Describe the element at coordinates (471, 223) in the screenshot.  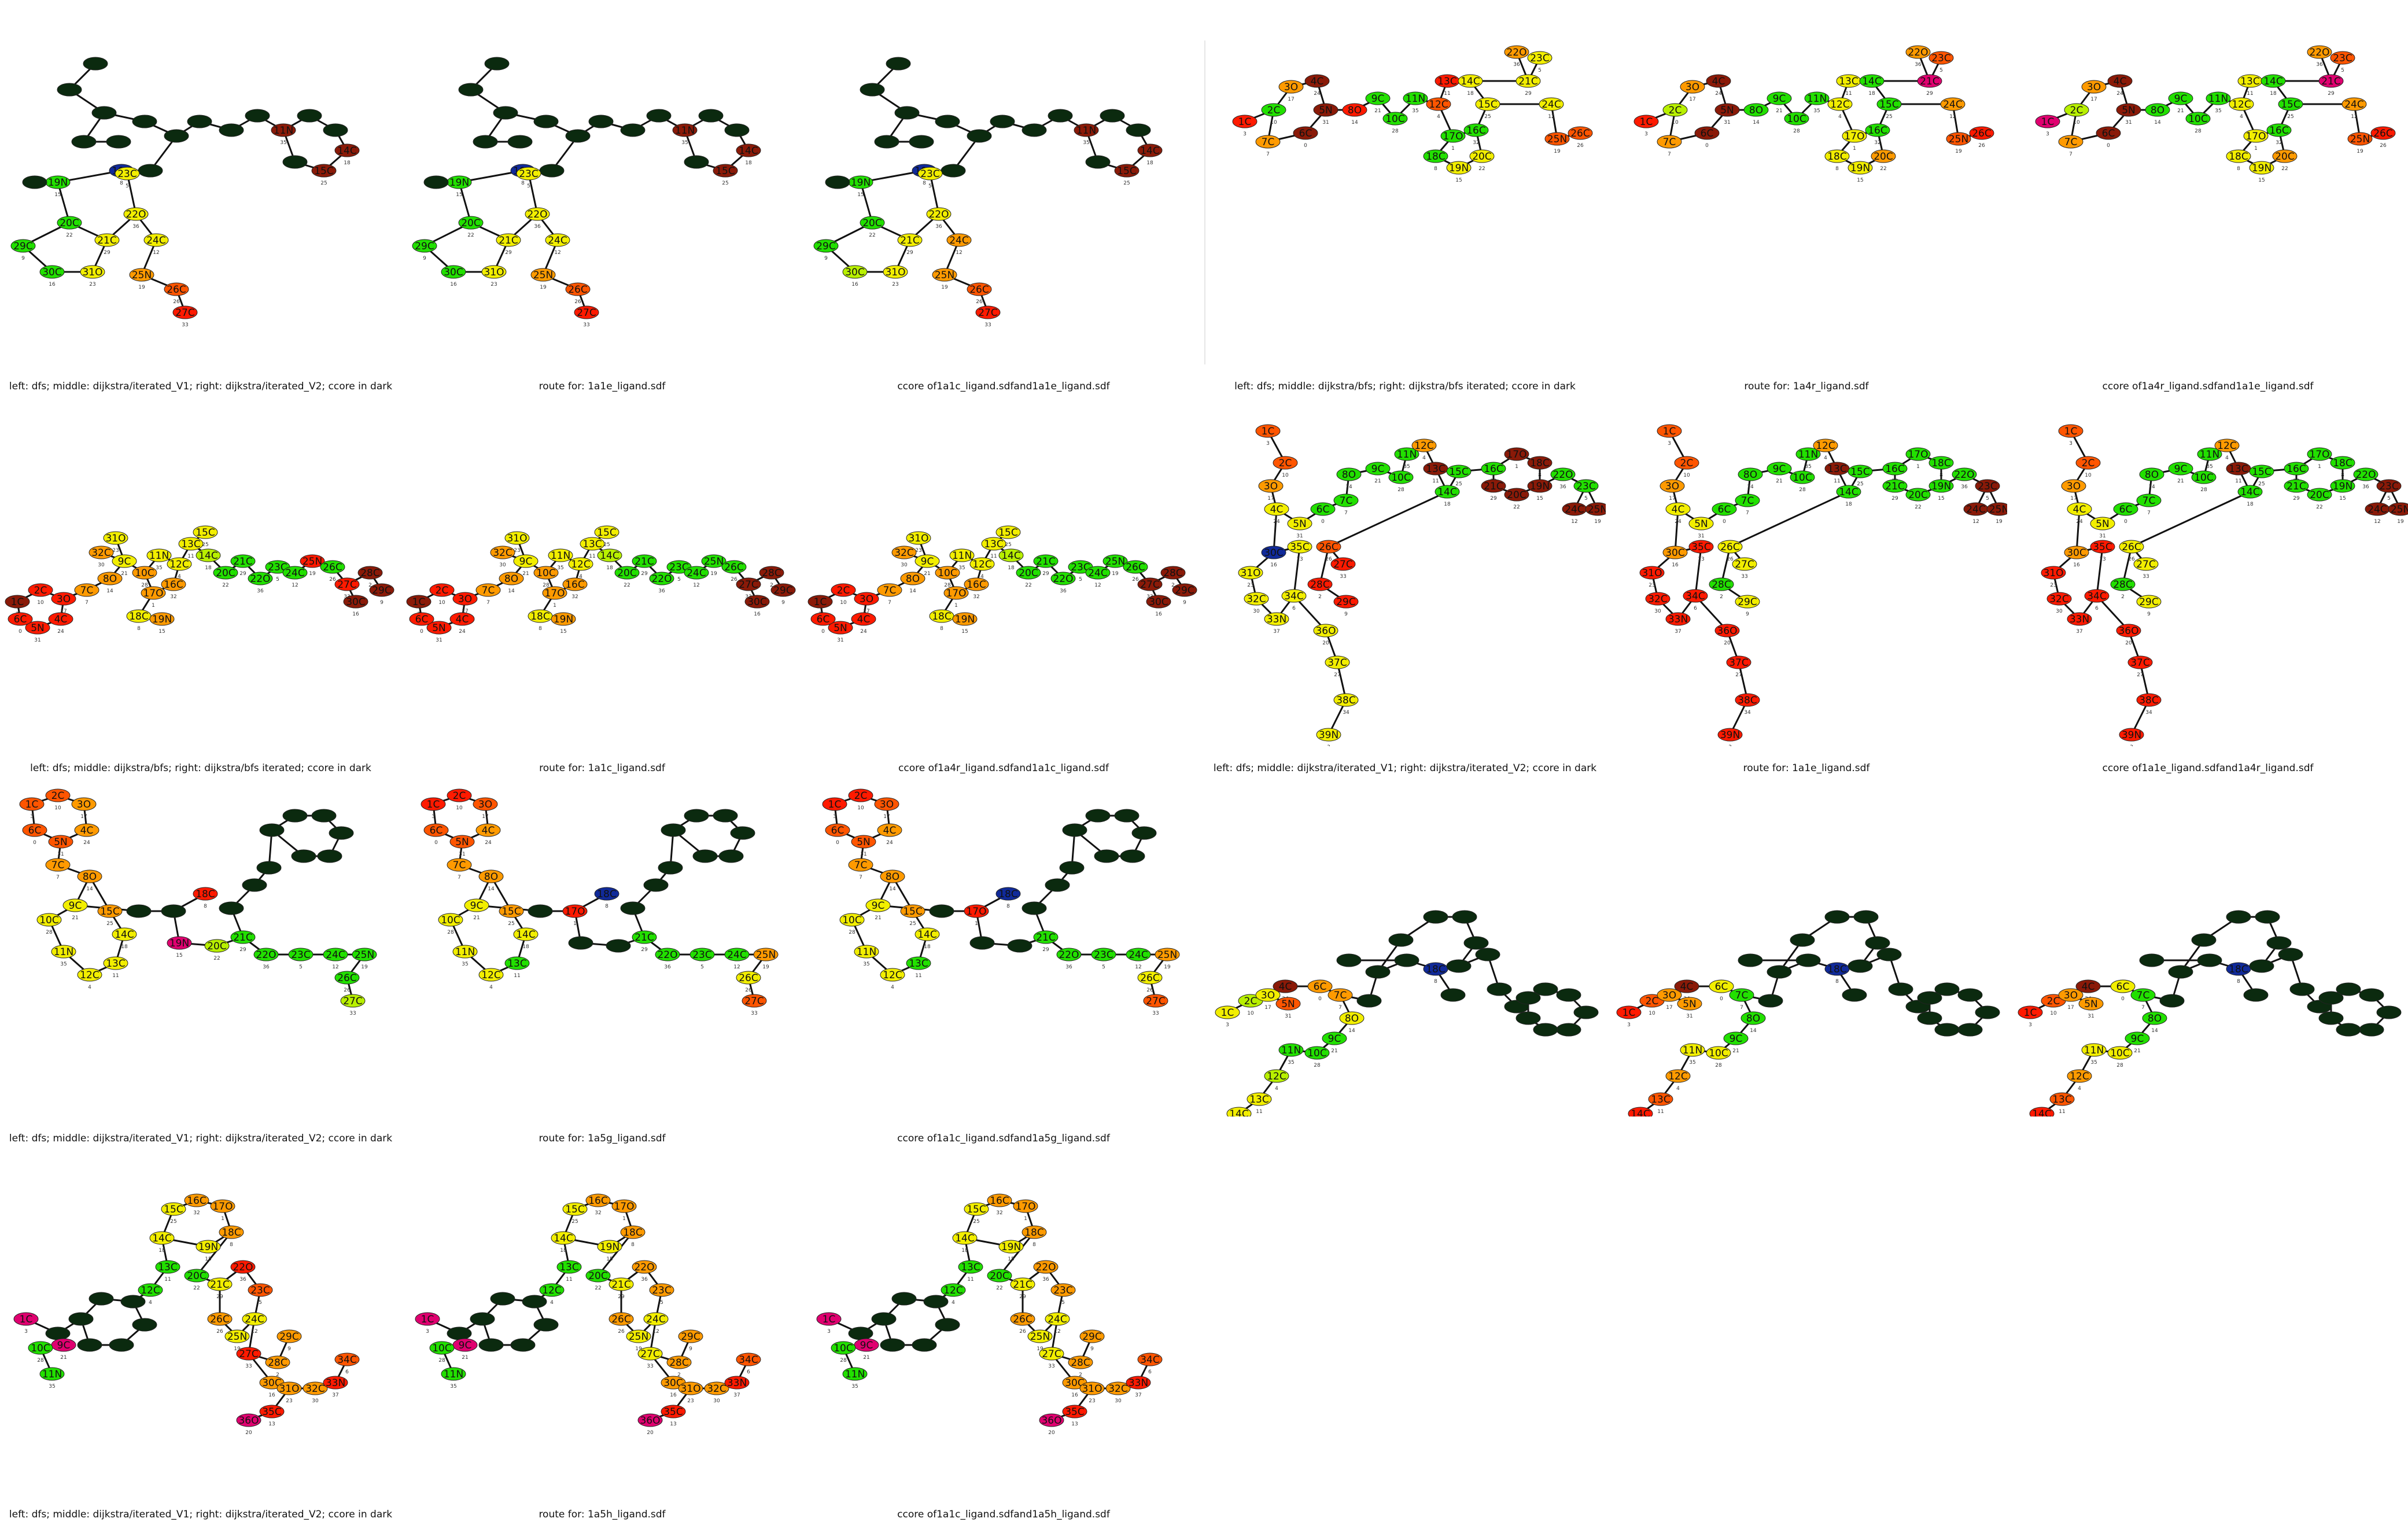
I see `atom-label: 20C` at that location.